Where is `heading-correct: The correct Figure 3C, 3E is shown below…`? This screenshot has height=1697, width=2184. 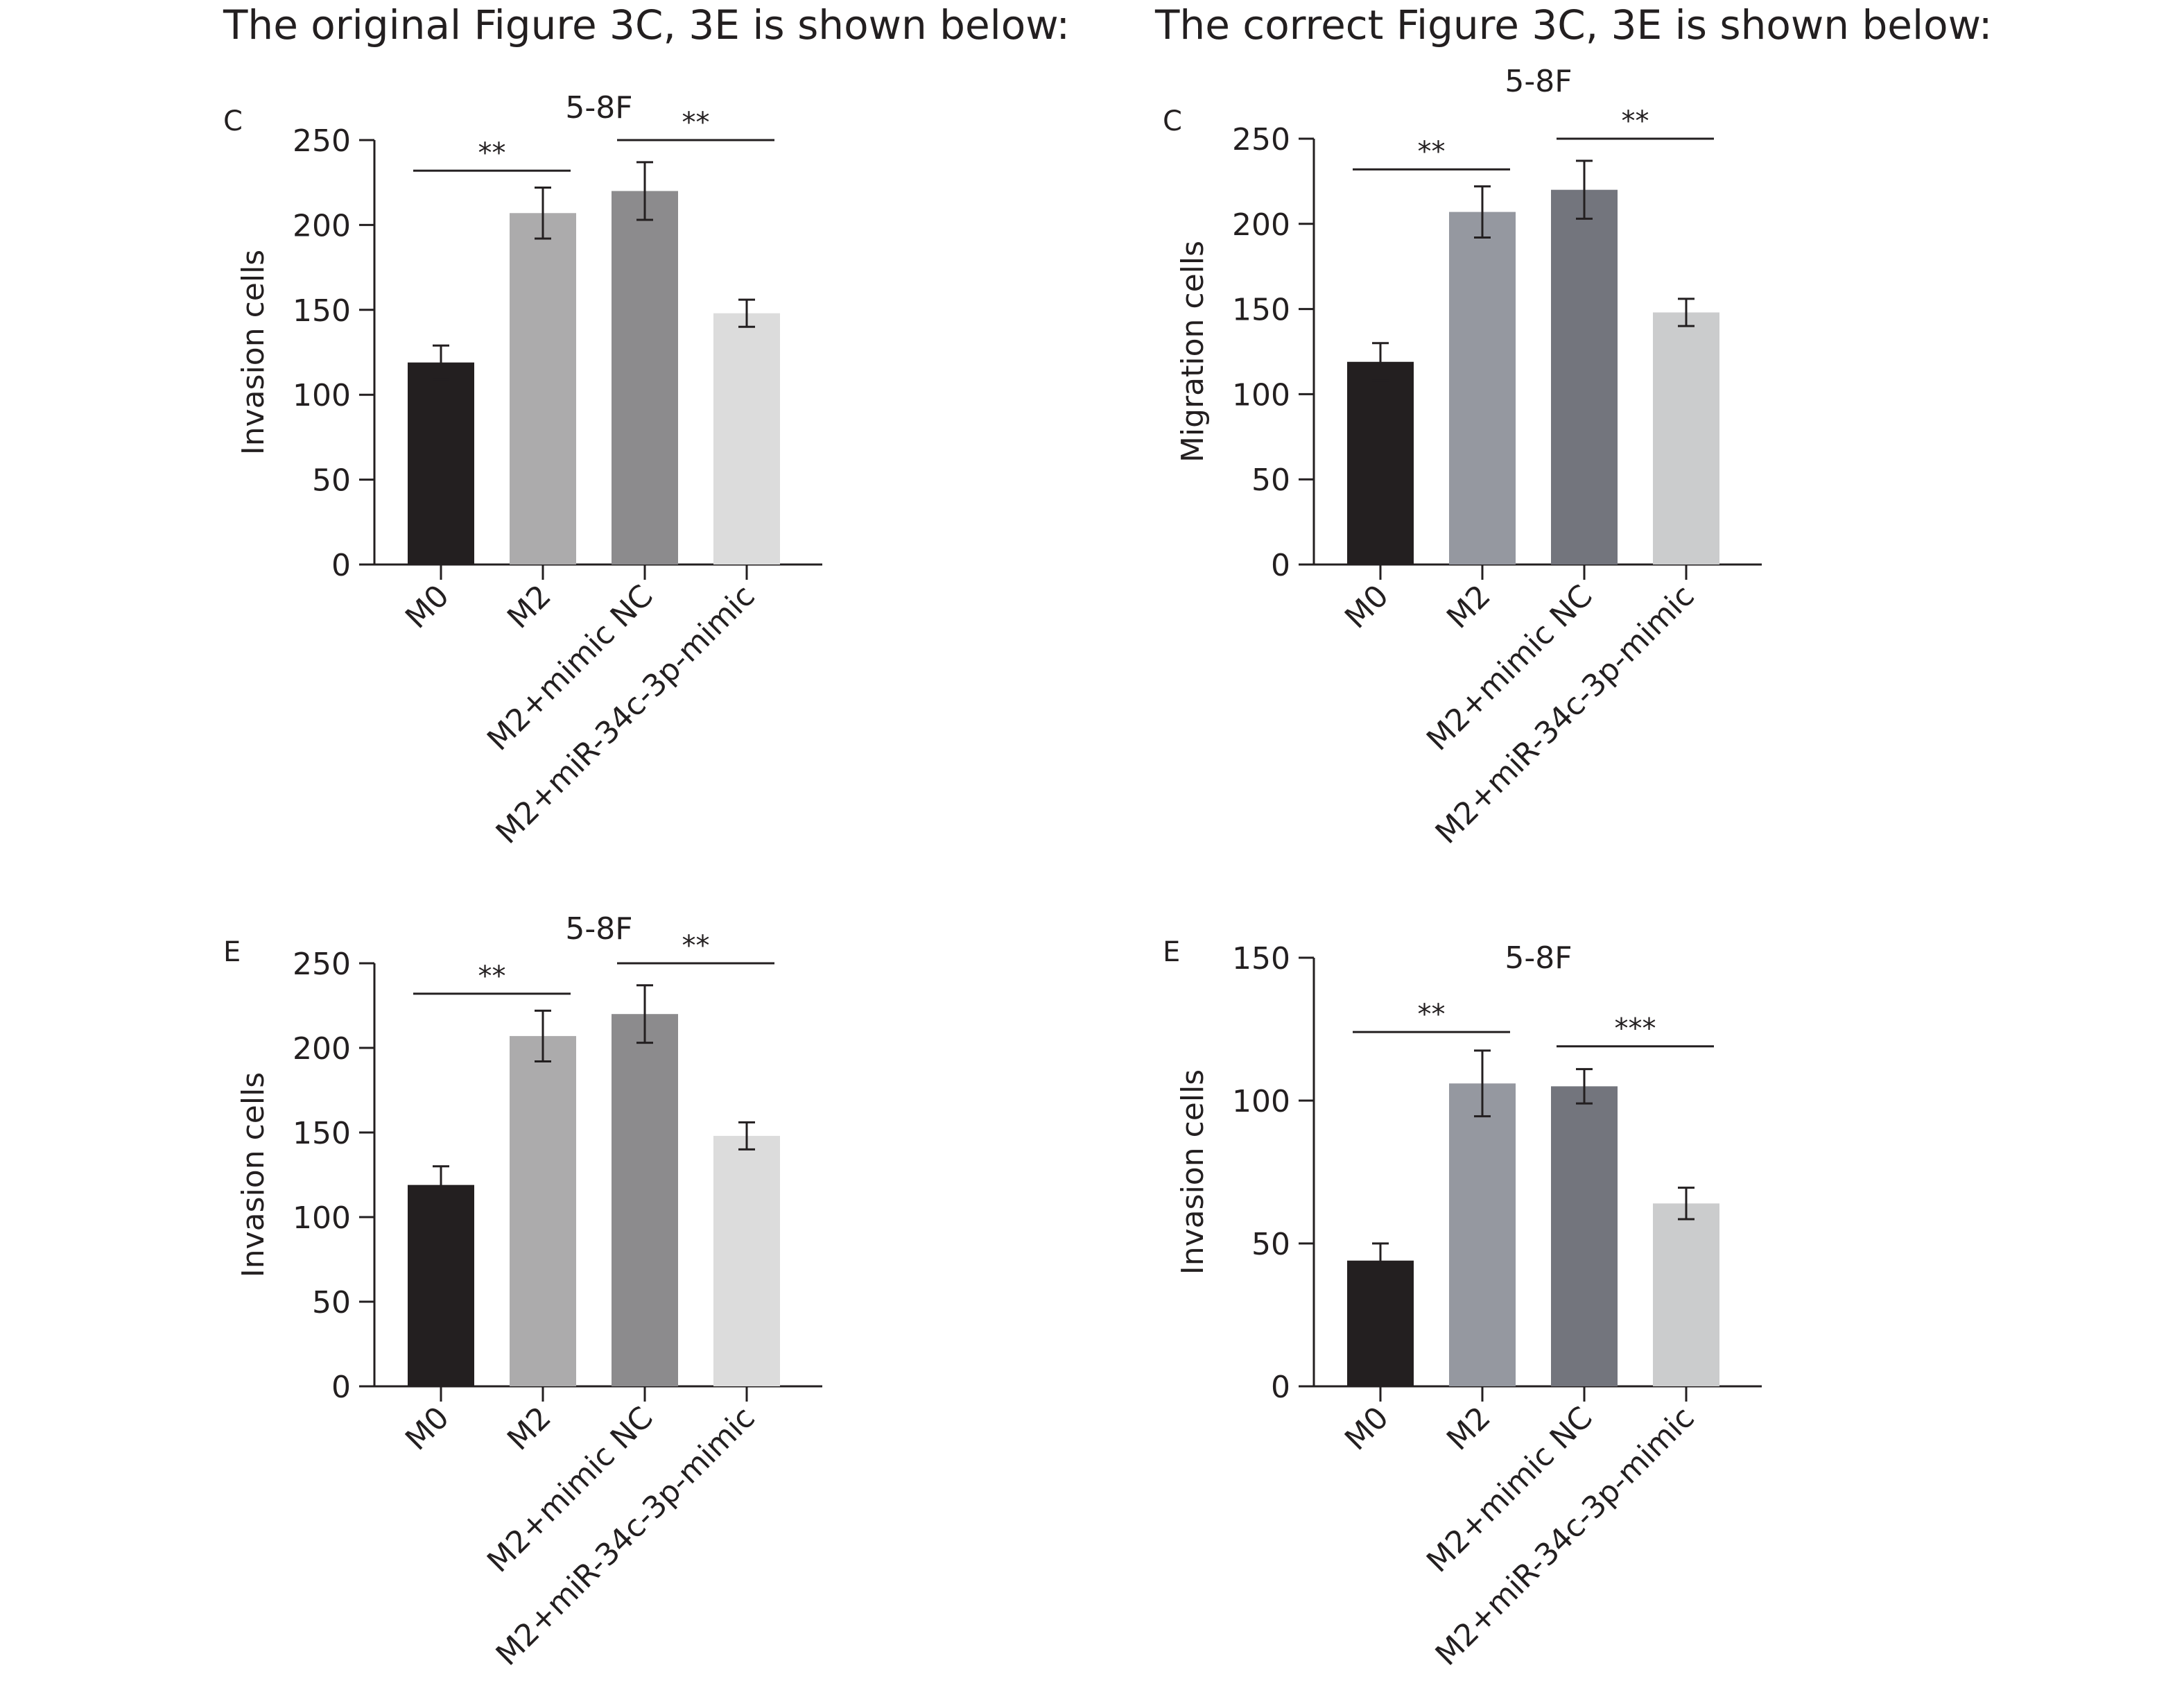
heading-correct: The correct Figure 3C, 3E is shown below… is located at coordinates (1574, 25).